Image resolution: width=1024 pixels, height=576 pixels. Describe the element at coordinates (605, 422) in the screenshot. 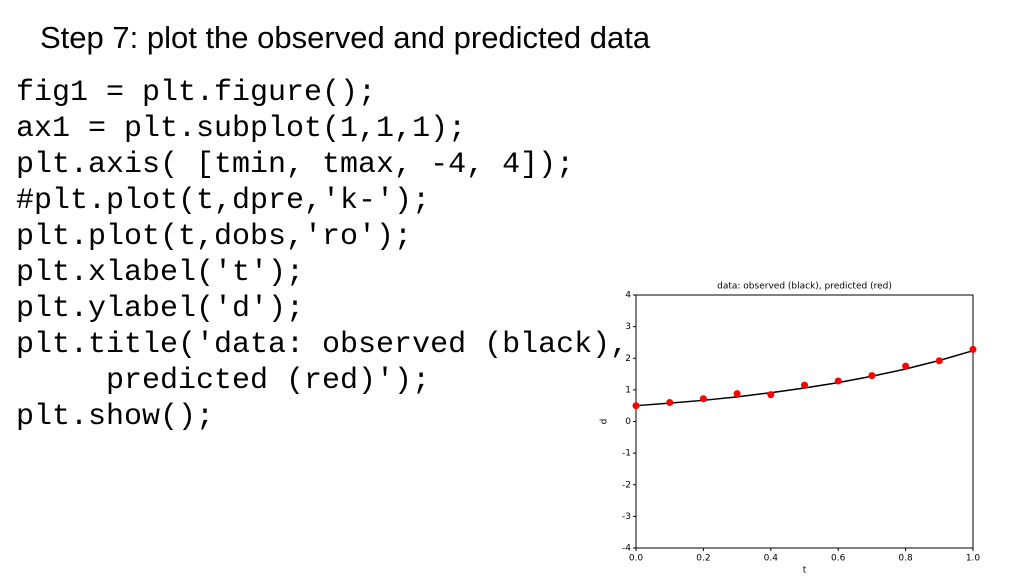

I see `y-axis-label: d` at that location.